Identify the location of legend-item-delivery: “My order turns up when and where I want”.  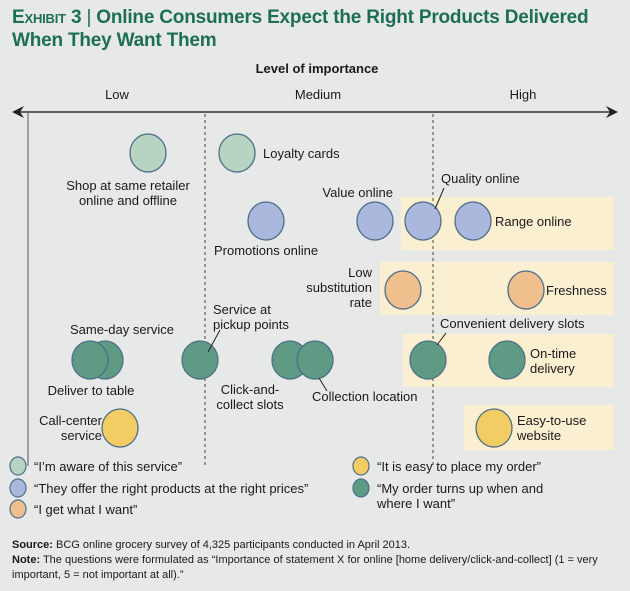
(447, 494).